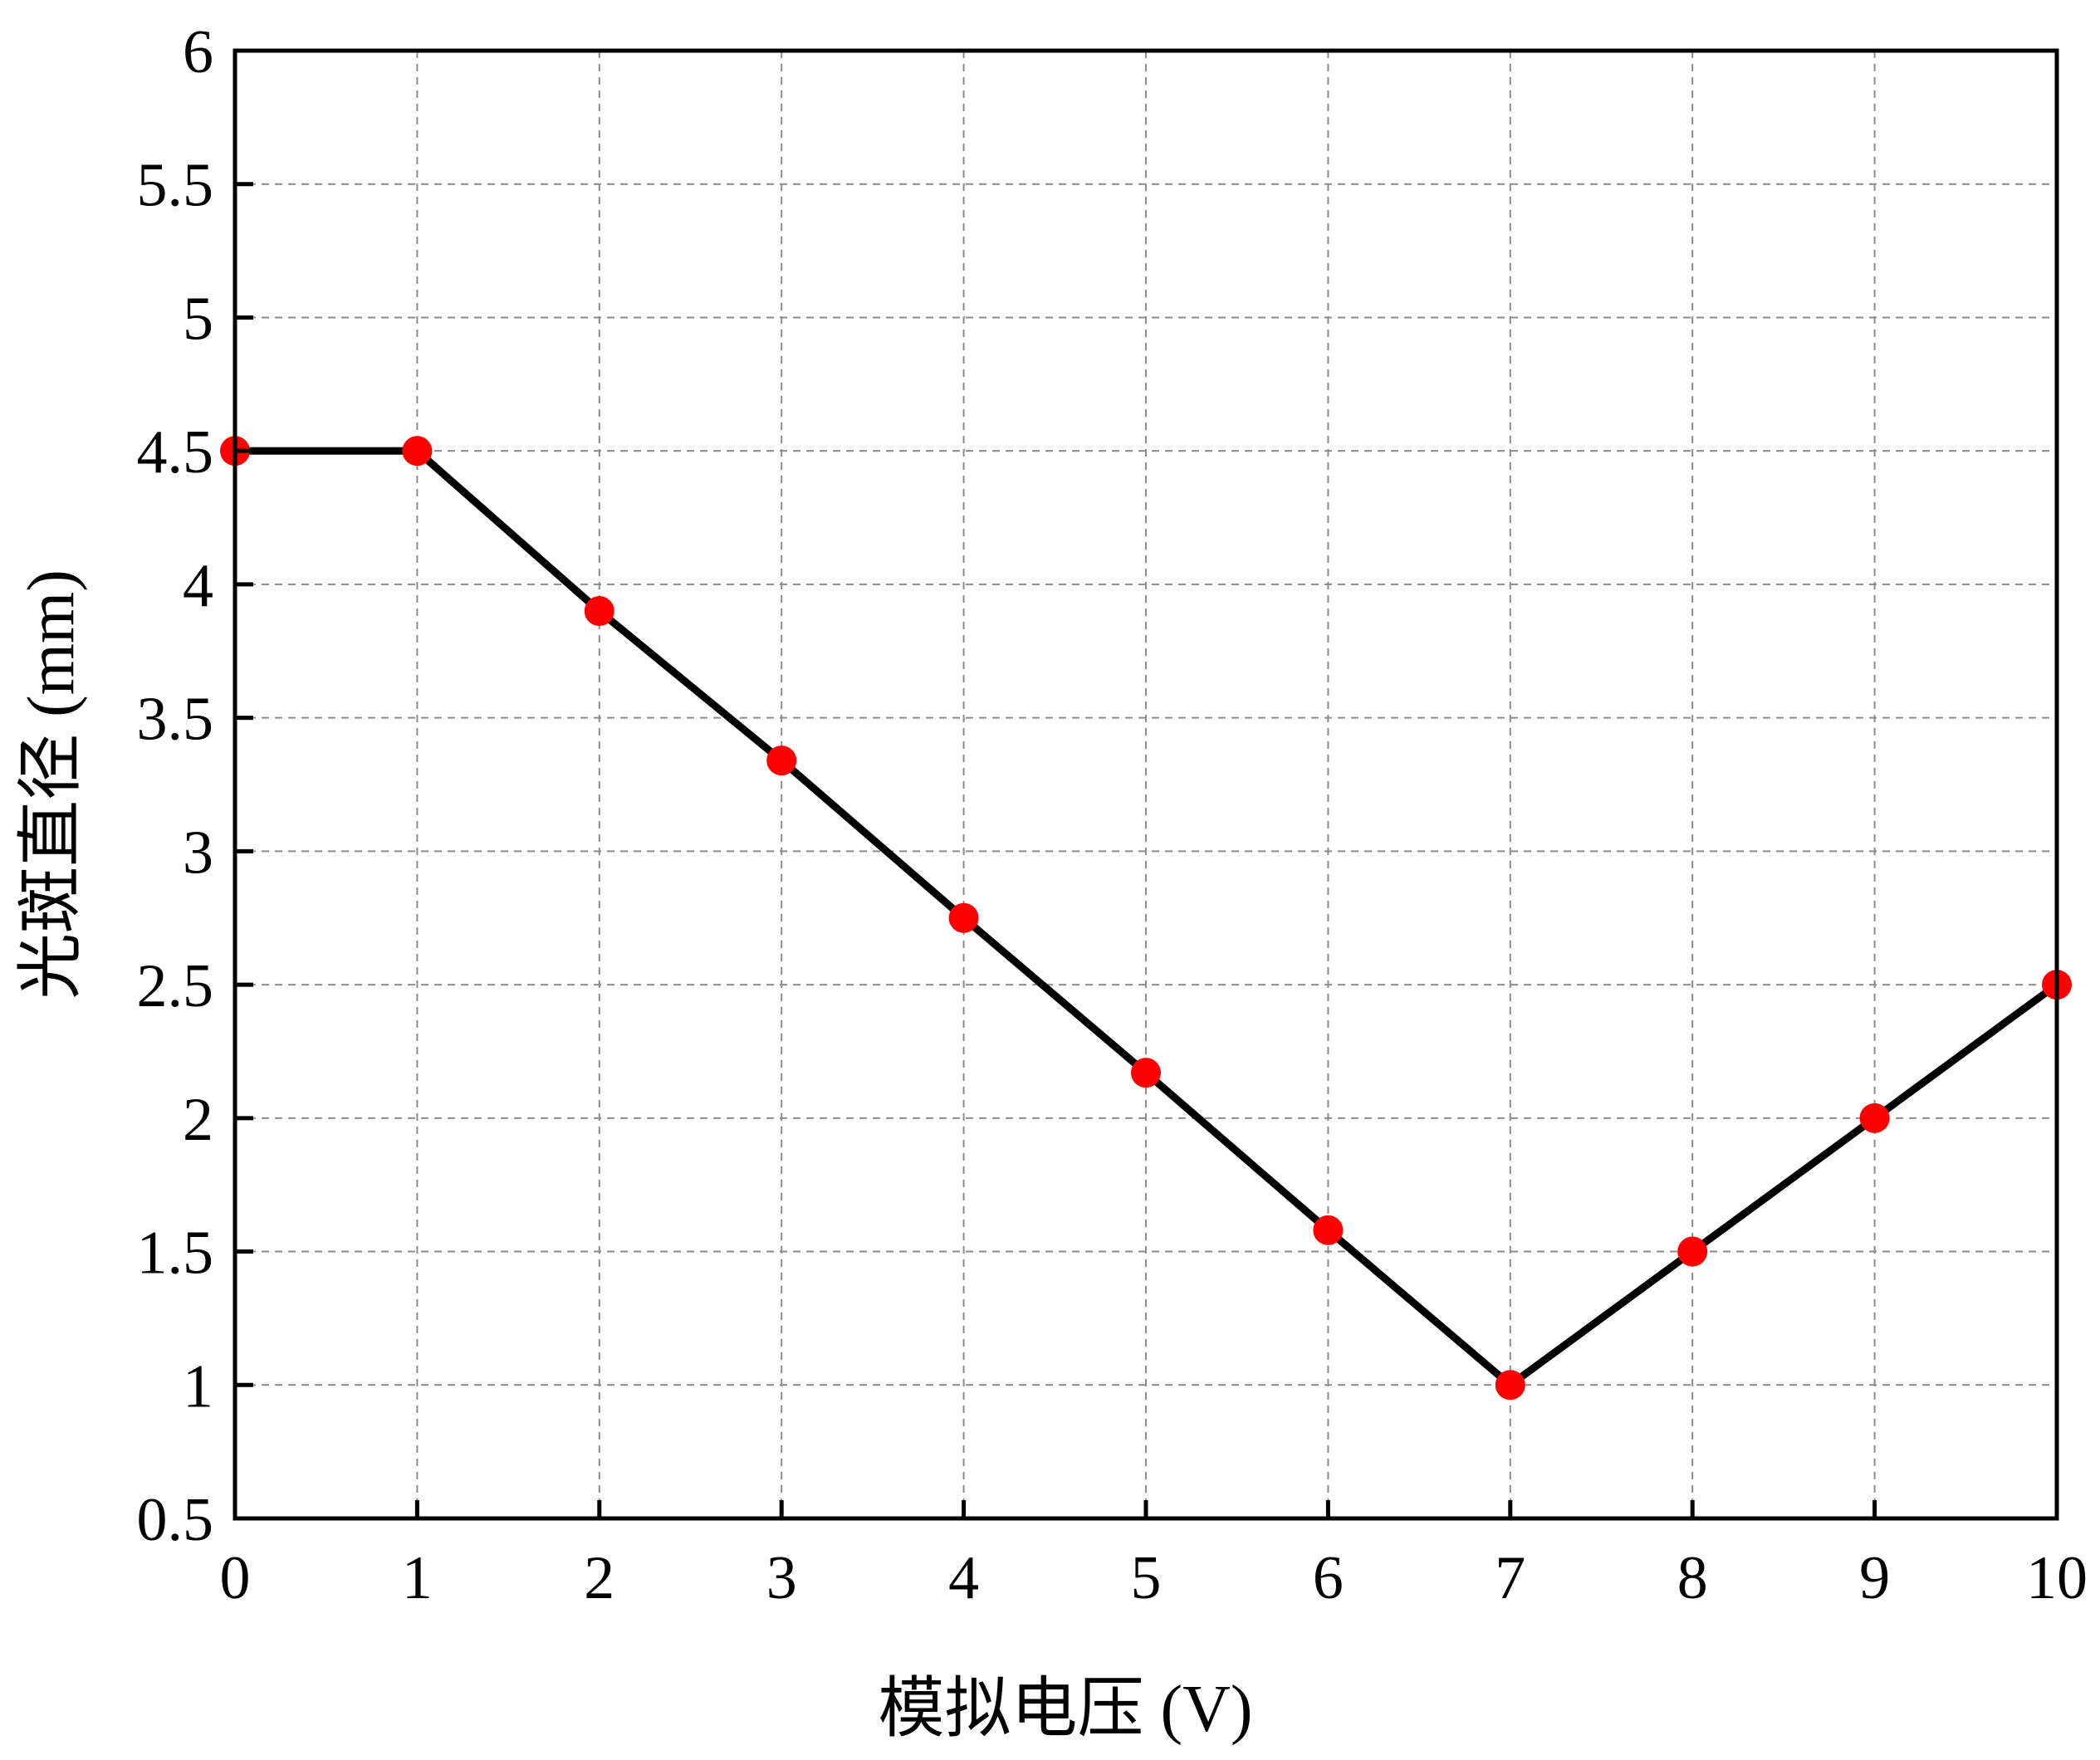 This screenshot has width=2100, height=1760. What do you see at coordinates (175, 986) in the screenshot?
I see `y-tick-label: 2.5` at bounding box center [175, 986].